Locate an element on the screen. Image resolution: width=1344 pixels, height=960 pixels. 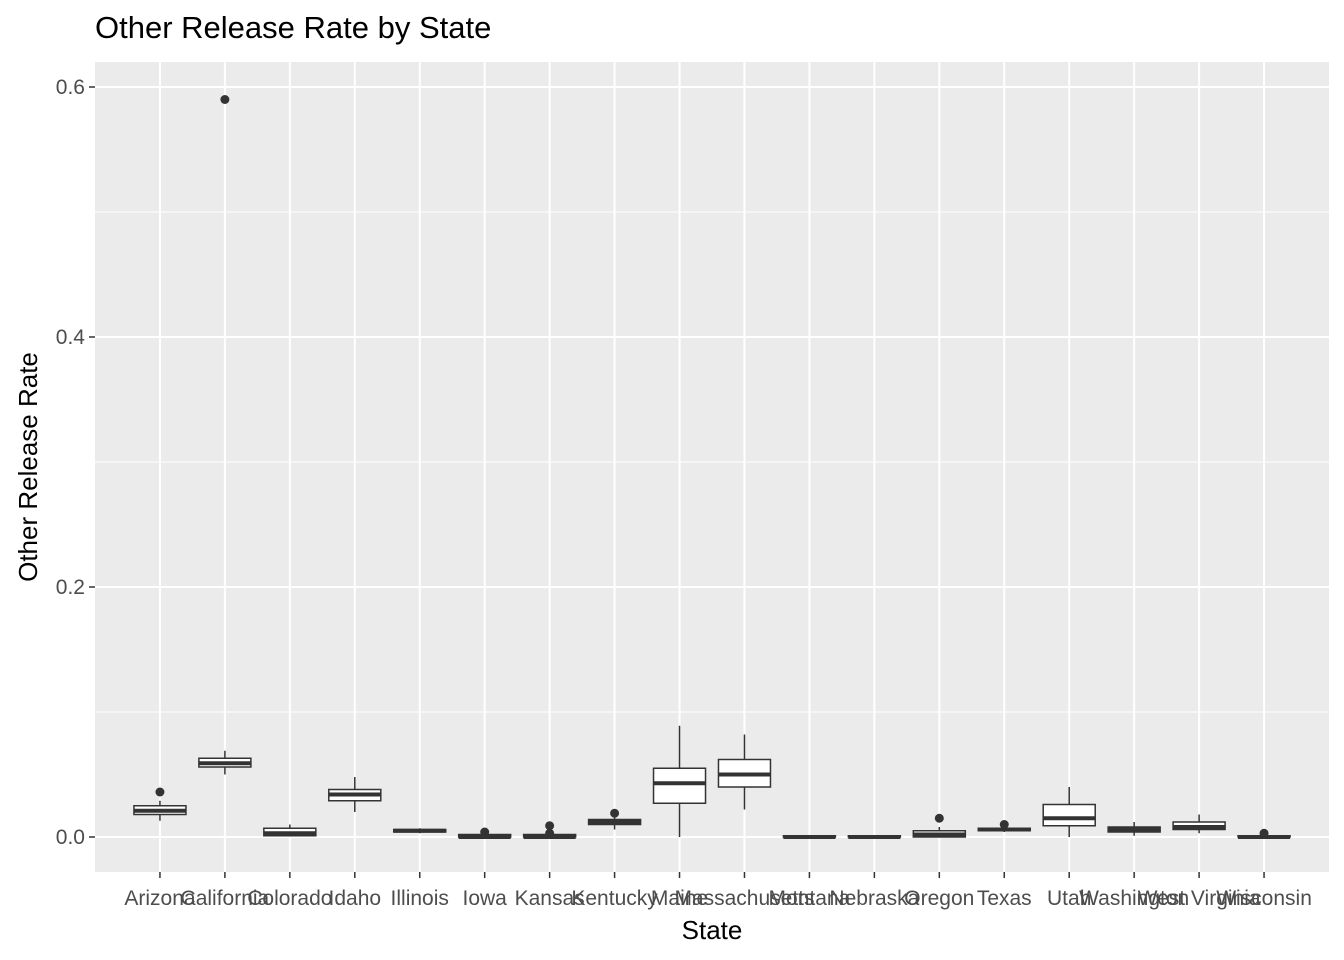
box-nebraska is located at coordinates (874, 837).